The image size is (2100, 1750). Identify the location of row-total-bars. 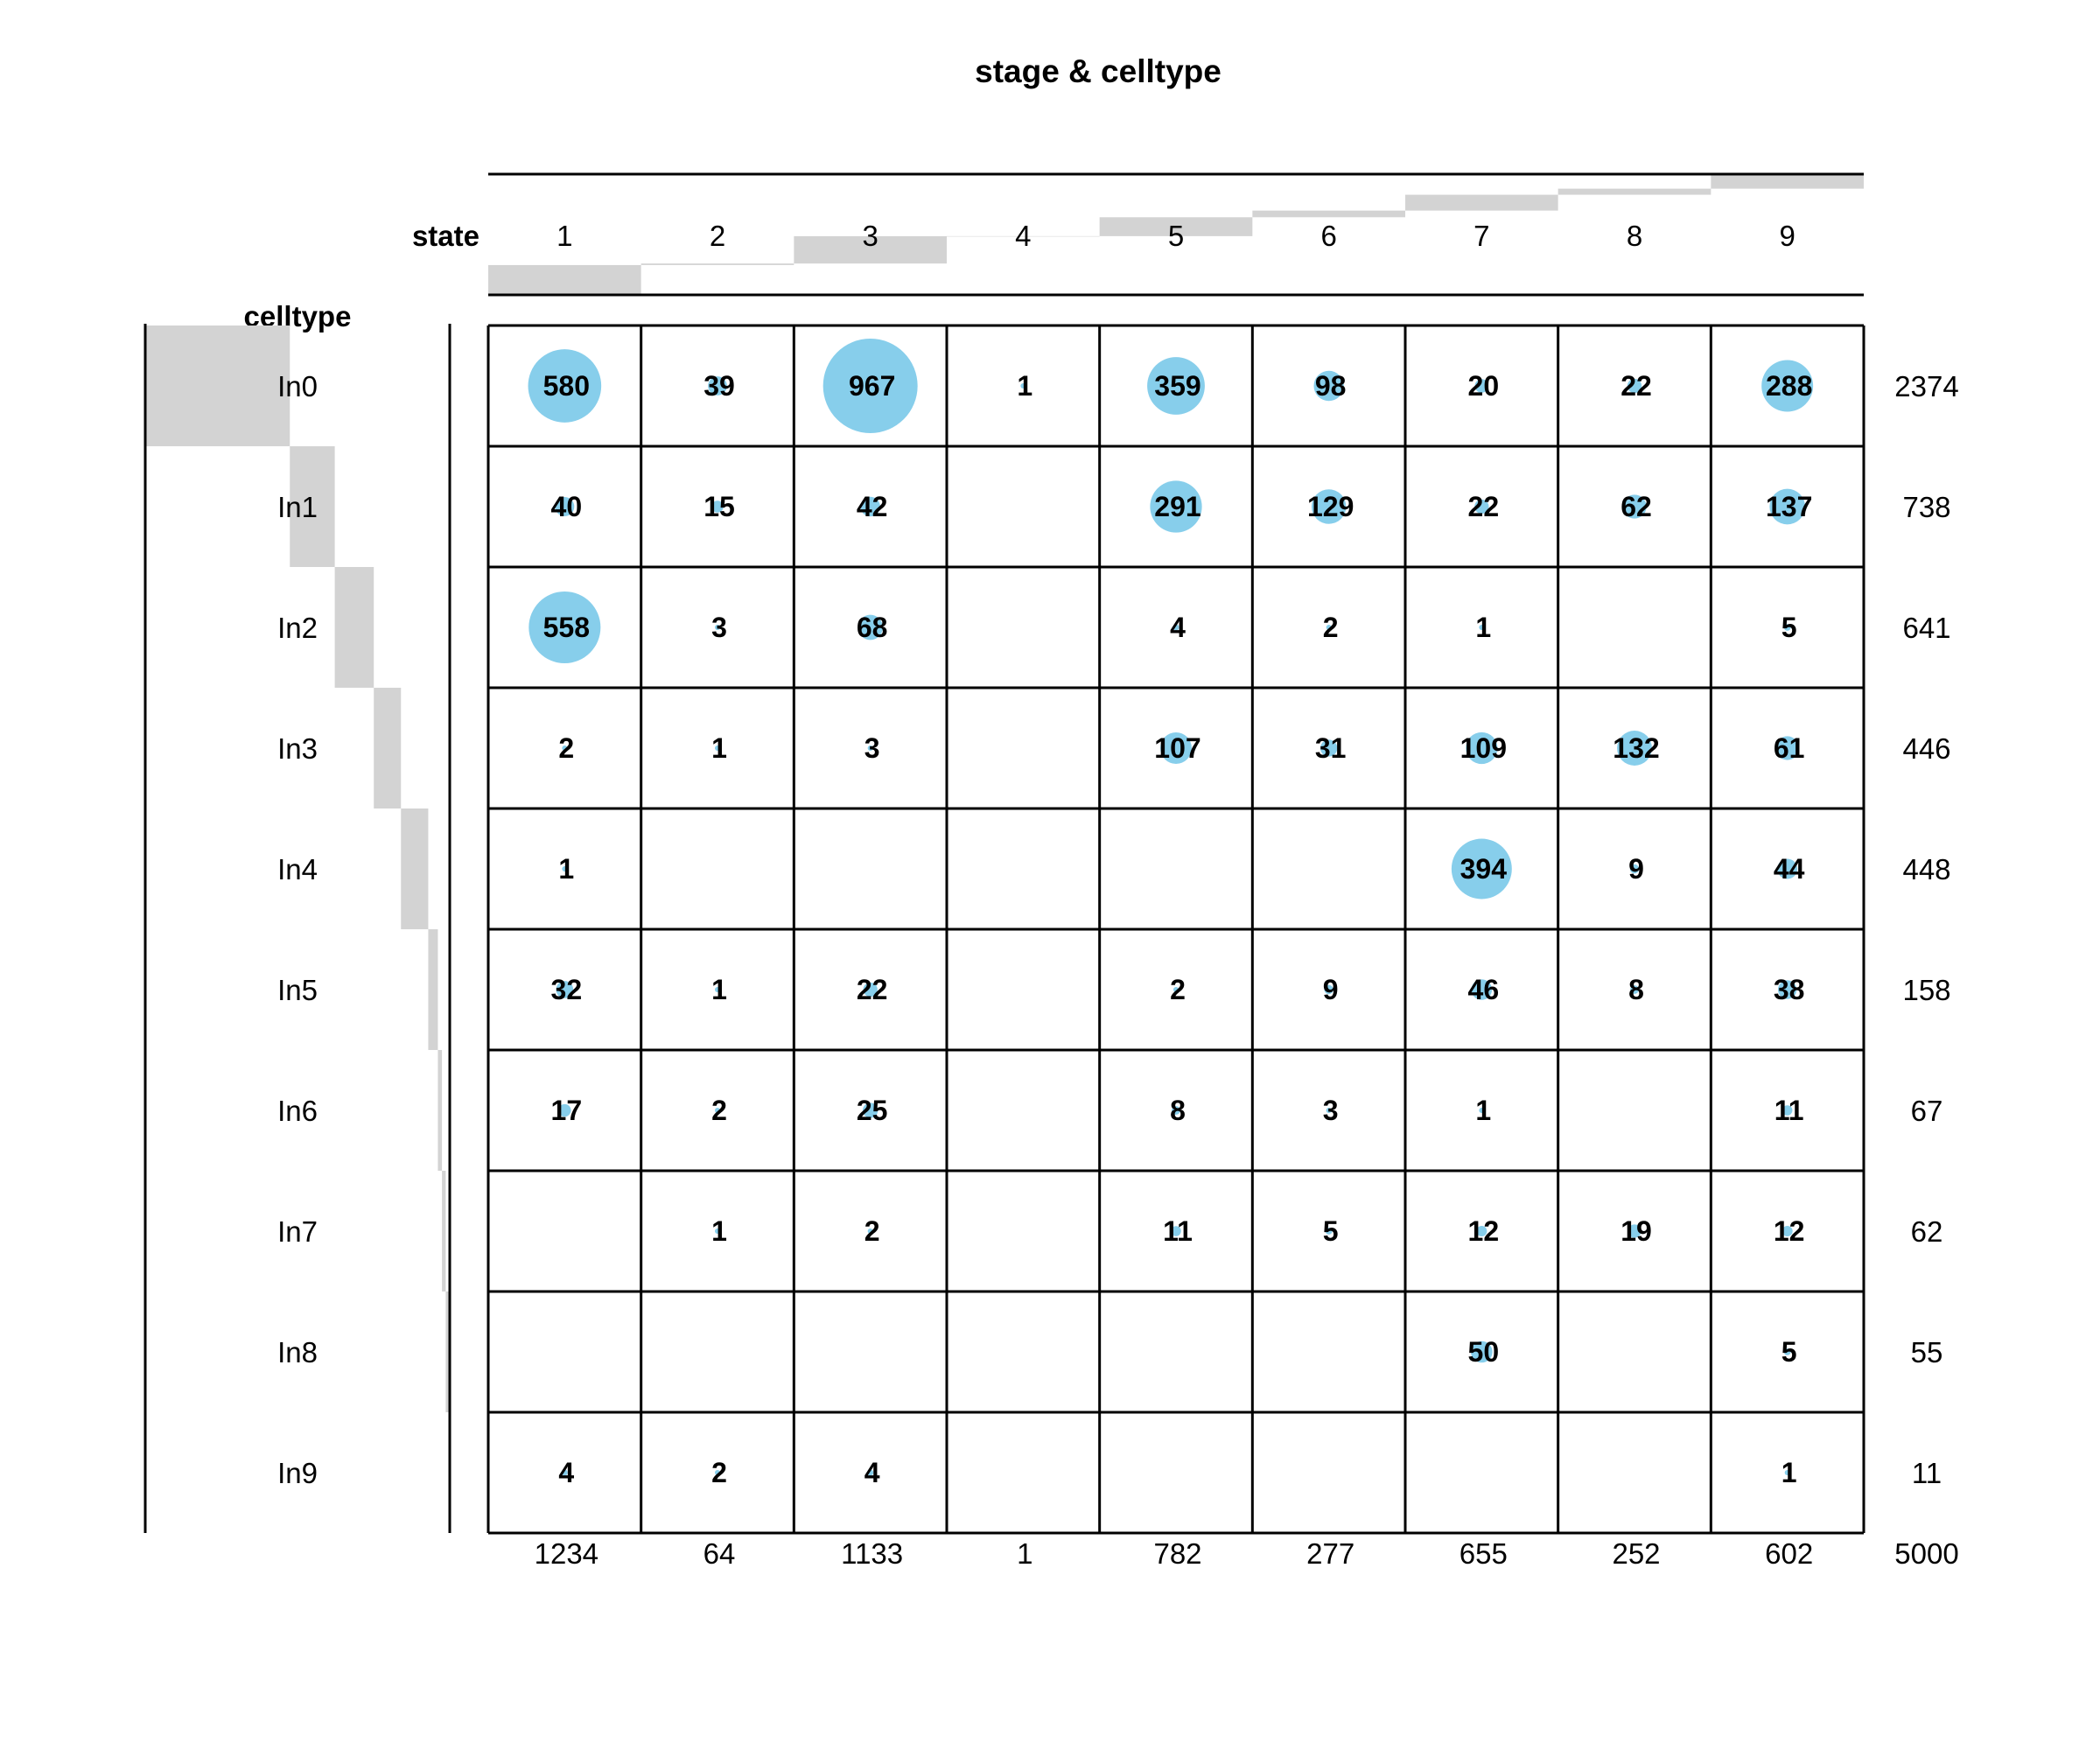
(297, 929).